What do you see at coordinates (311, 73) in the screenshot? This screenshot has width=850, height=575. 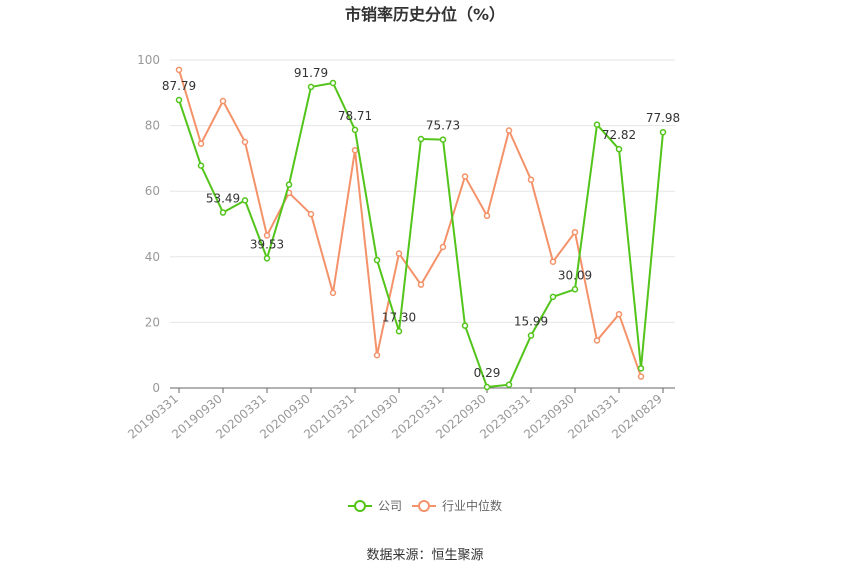 I see `data-label: 91.79` at bounding box center [311, 73].